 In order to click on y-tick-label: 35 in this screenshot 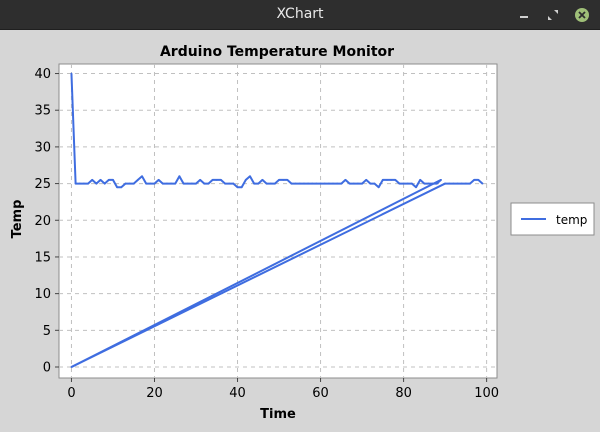, I will do `click(42, 111)`.